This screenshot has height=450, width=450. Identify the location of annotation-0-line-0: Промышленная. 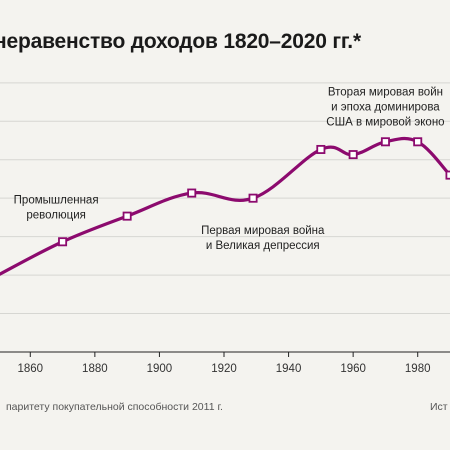
(56, 200).